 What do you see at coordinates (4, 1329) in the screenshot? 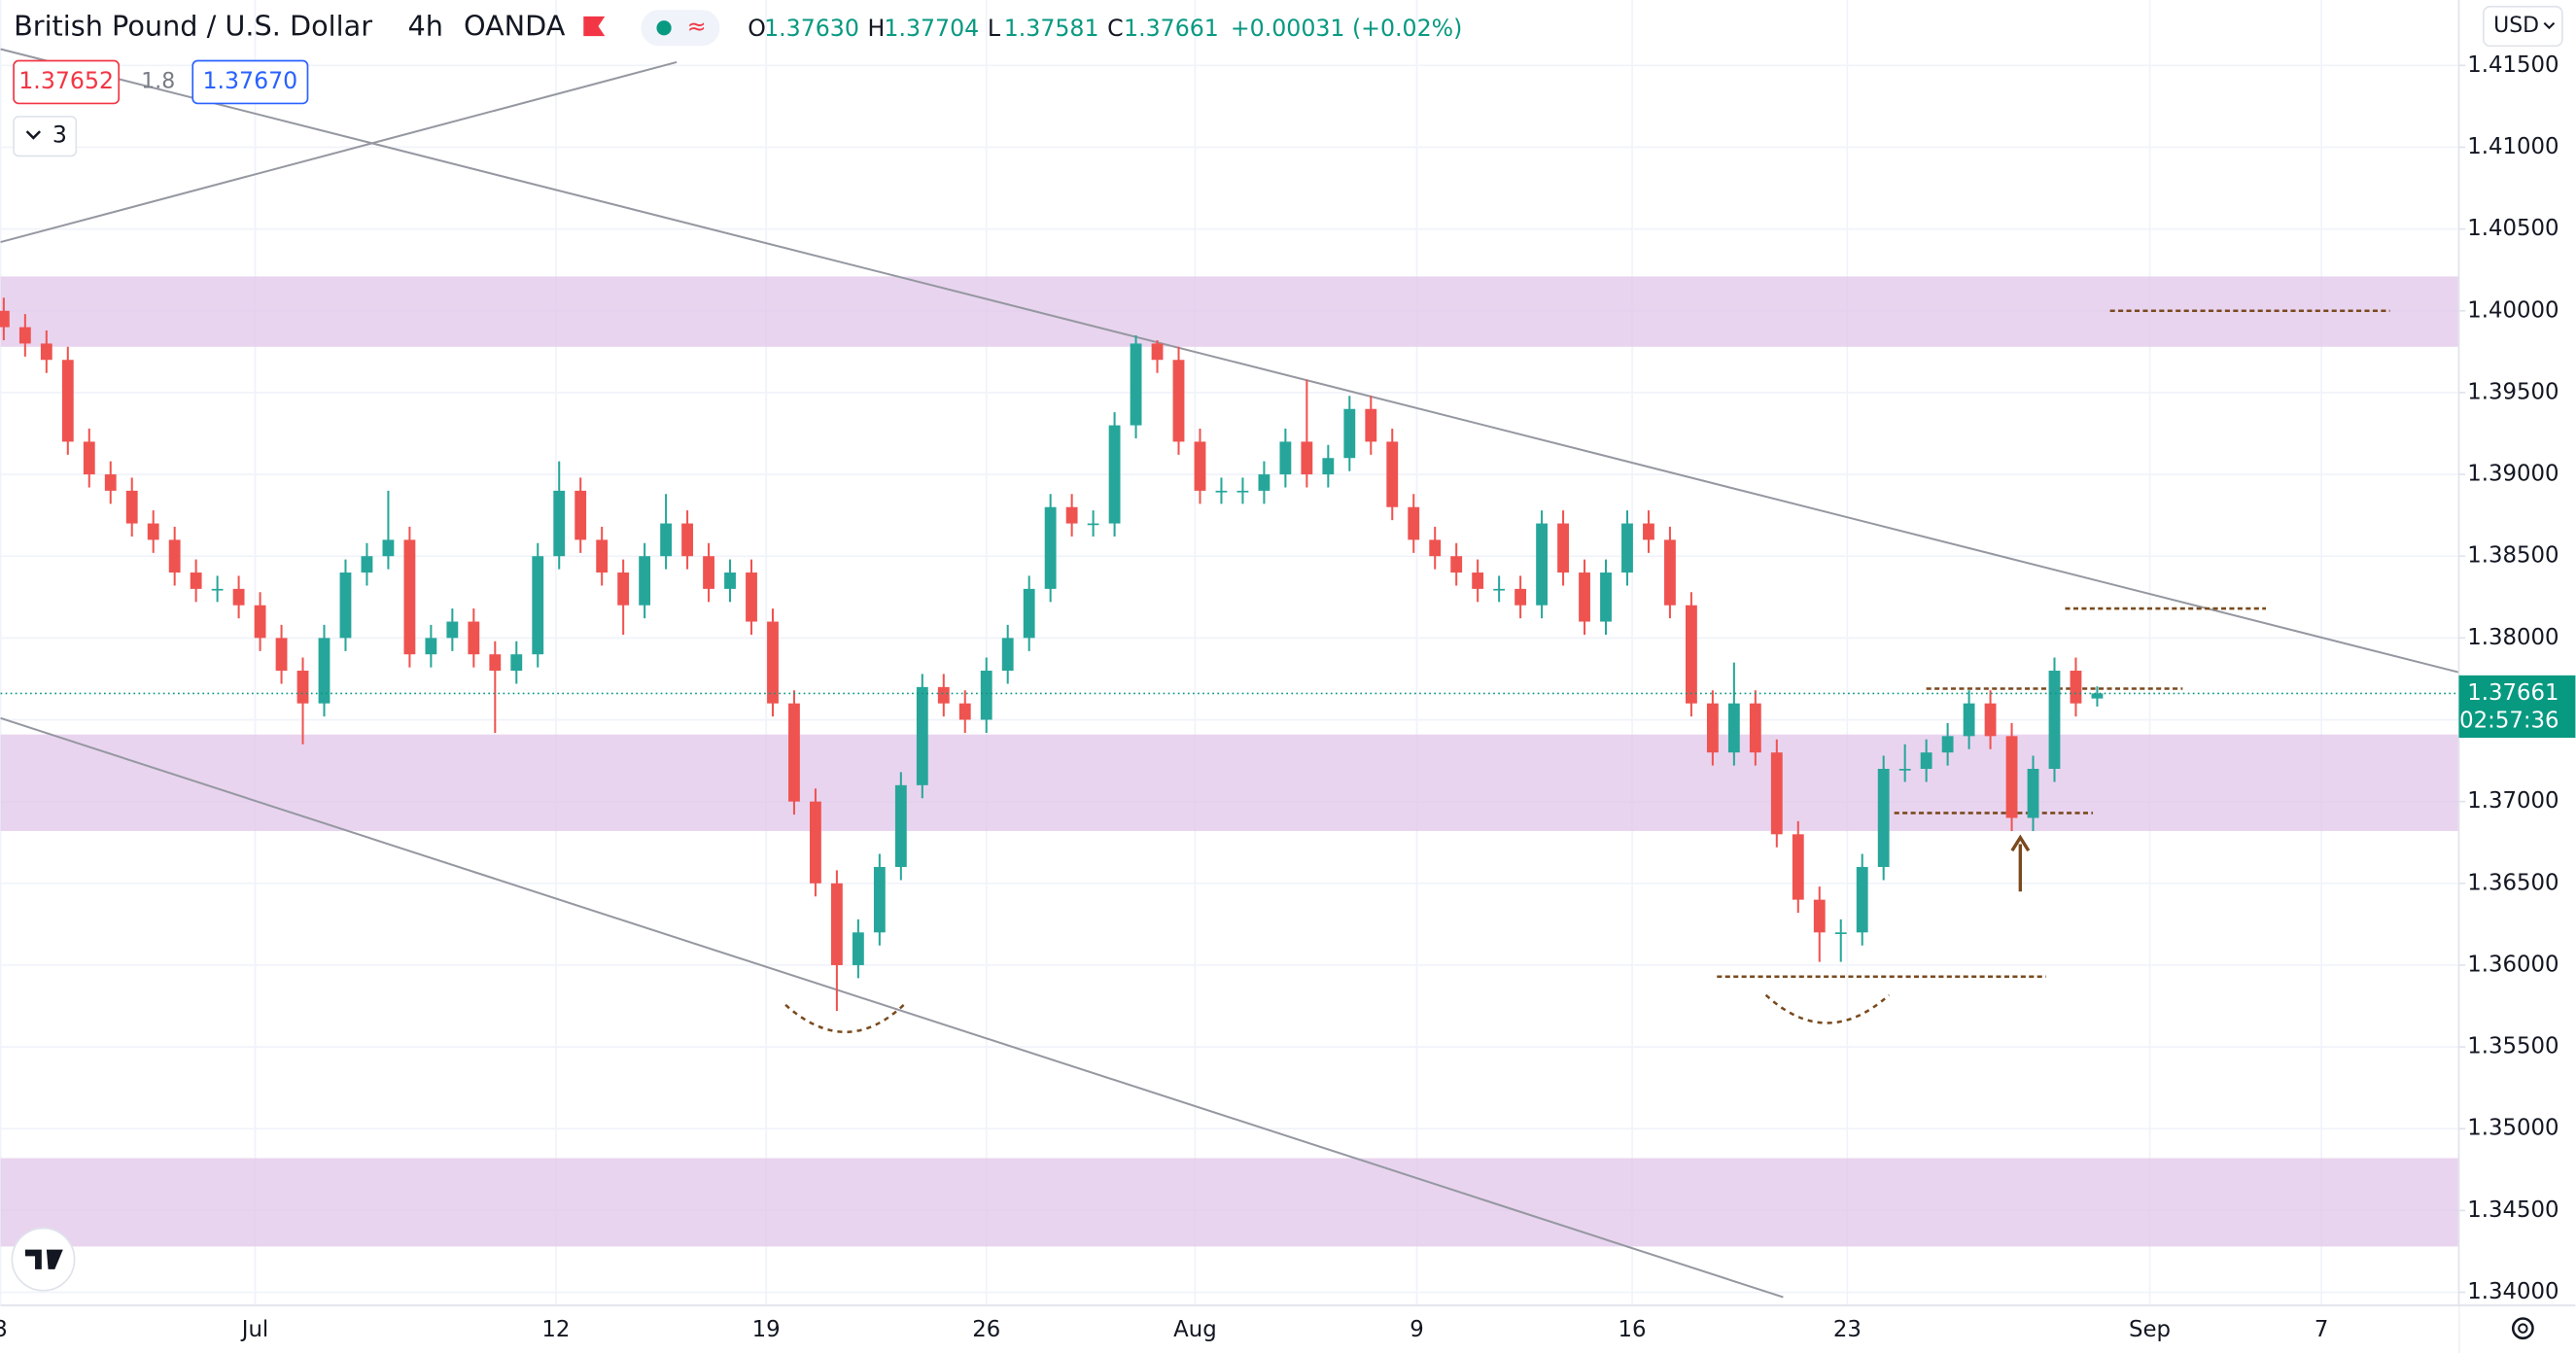
I see `x-tick-label: 3` at bounding box center [4, 1329].